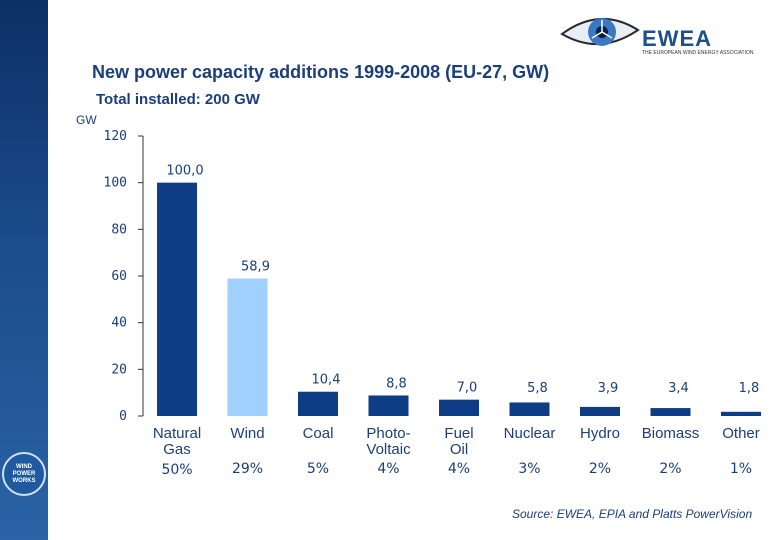  What do you see at coordinates (247, 469) in the screenshot?
I see `share-label: 29%` at bounding box center [247, 469].